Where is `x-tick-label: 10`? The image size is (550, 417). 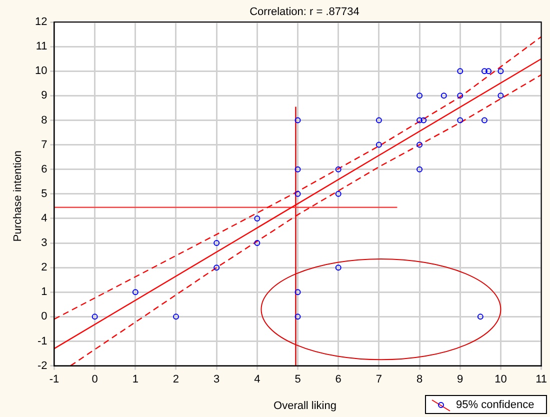 x-tick-label: 10 is located at coordinates (500, 379).